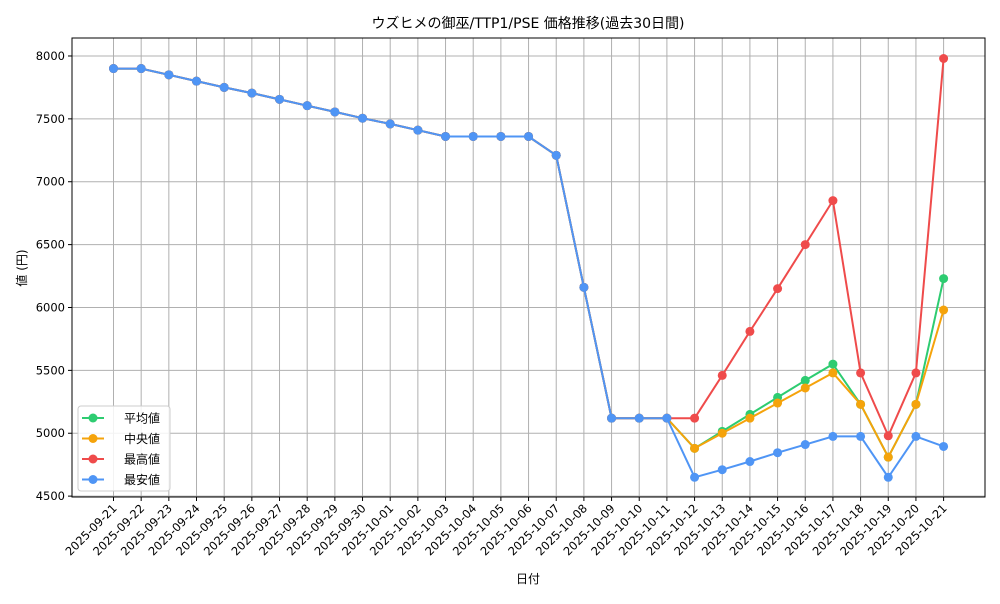 This screenshot has height=604, width=1000. What do you see at coordinates (50, 245) in the screenshot?
I see `y-tick-label: 6500` at bounding box center [50, 245].